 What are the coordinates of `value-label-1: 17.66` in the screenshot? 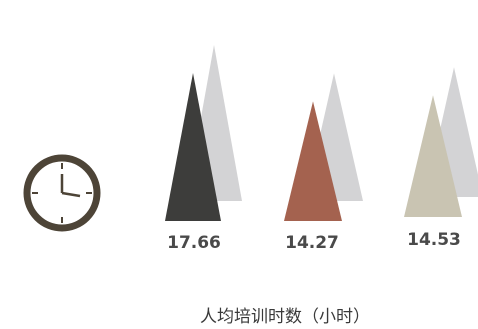 It's located at (194, 243).